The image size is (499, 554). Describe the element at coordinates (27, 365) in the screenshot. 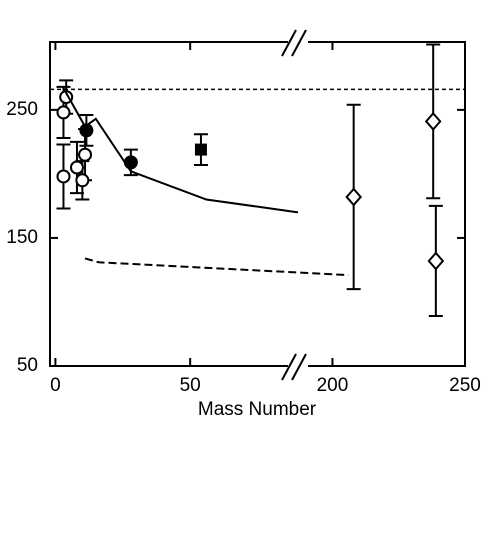

I see `y-tick-label: 50` at that location.